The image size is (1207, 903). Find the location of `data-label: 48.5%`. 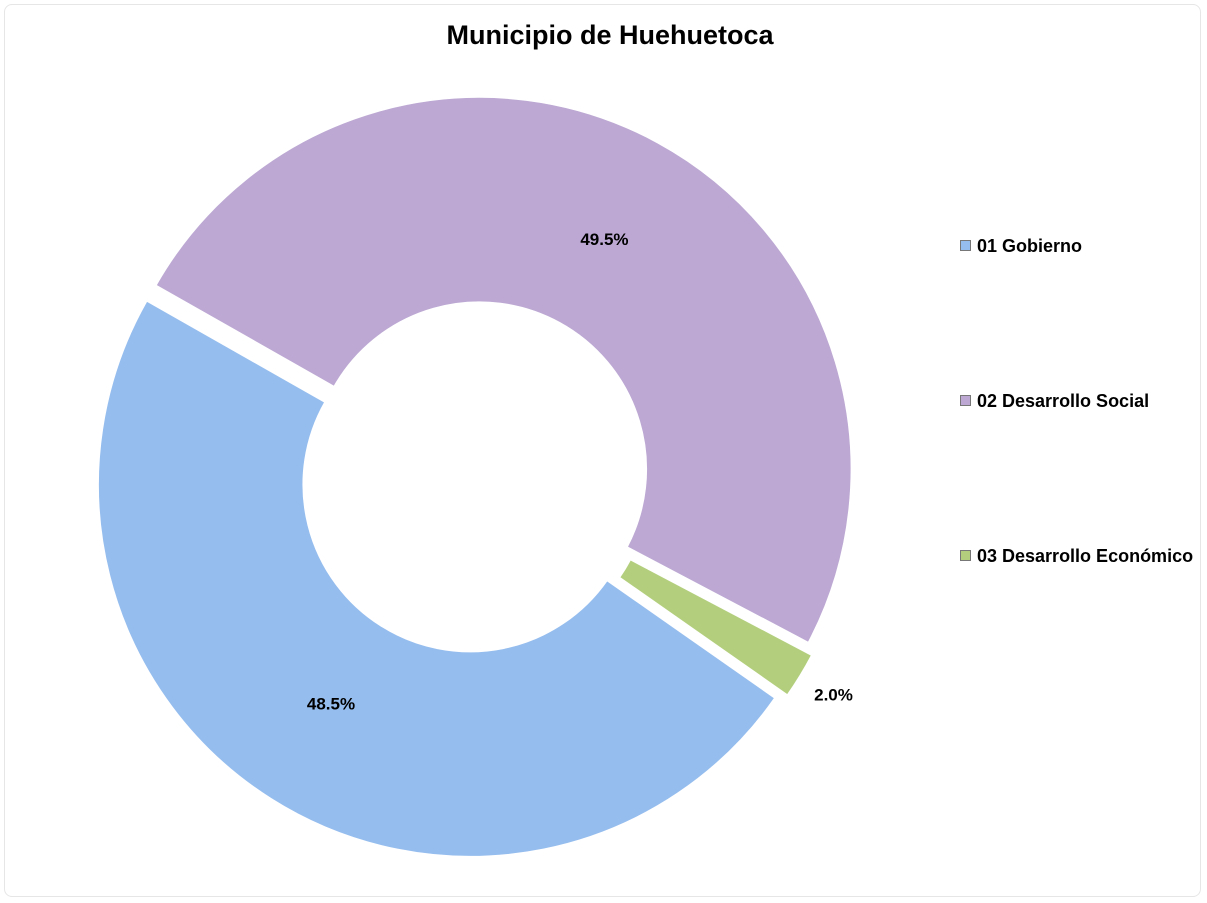

data-label: 48.5% is located at coordinates (331, 703).